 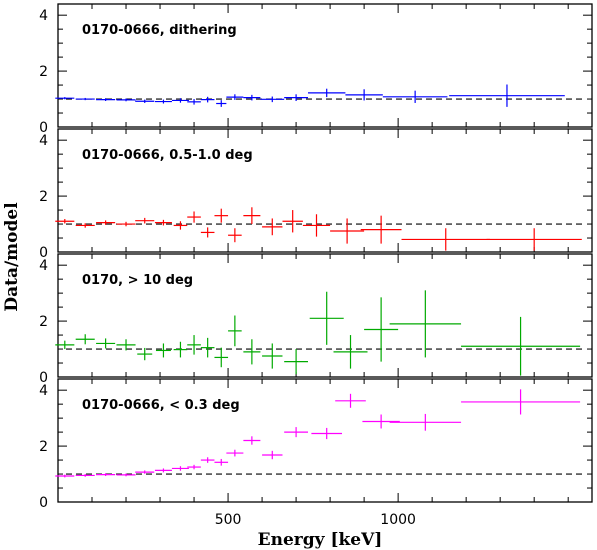 I want to click on y-axis-title: Data/model, so click(x=12, y=257).